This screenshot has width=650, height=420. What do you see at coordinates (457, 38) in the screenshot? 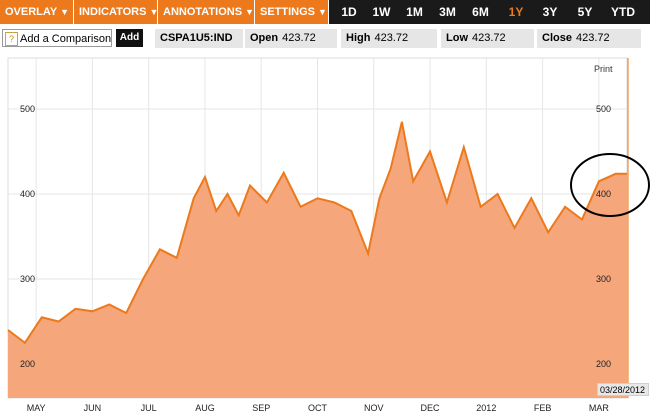
I see `low-label: Low` at bounding box center [457, 38].